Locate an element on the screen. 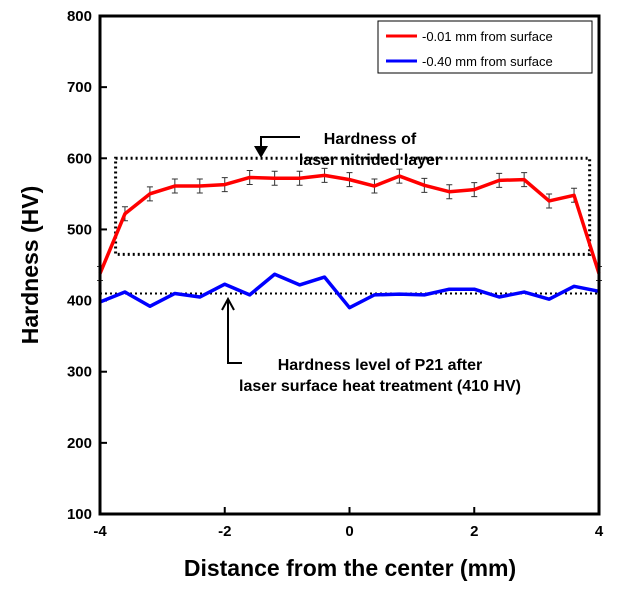  y-tick-label: 700 is located at coordinates (79, 87).